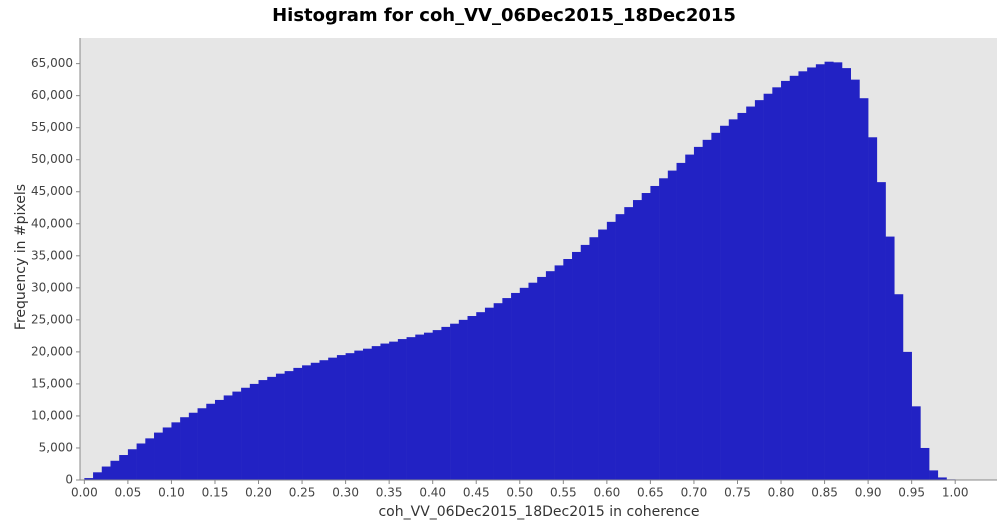 This screenshot has width=1008, height=528. I want to click on y-tick-label: 60,000, so click(52, 95).